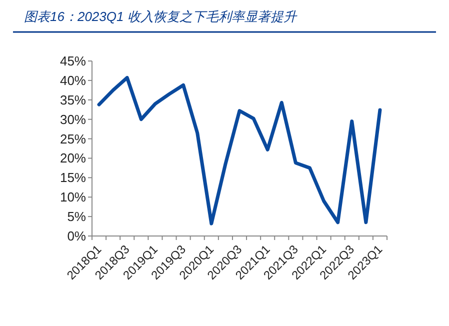 This screenshot has height=326, width=449. Describe the element at coordinates (73, 138) in the screenshot. I see `y-tick-label: 25%` at that location.